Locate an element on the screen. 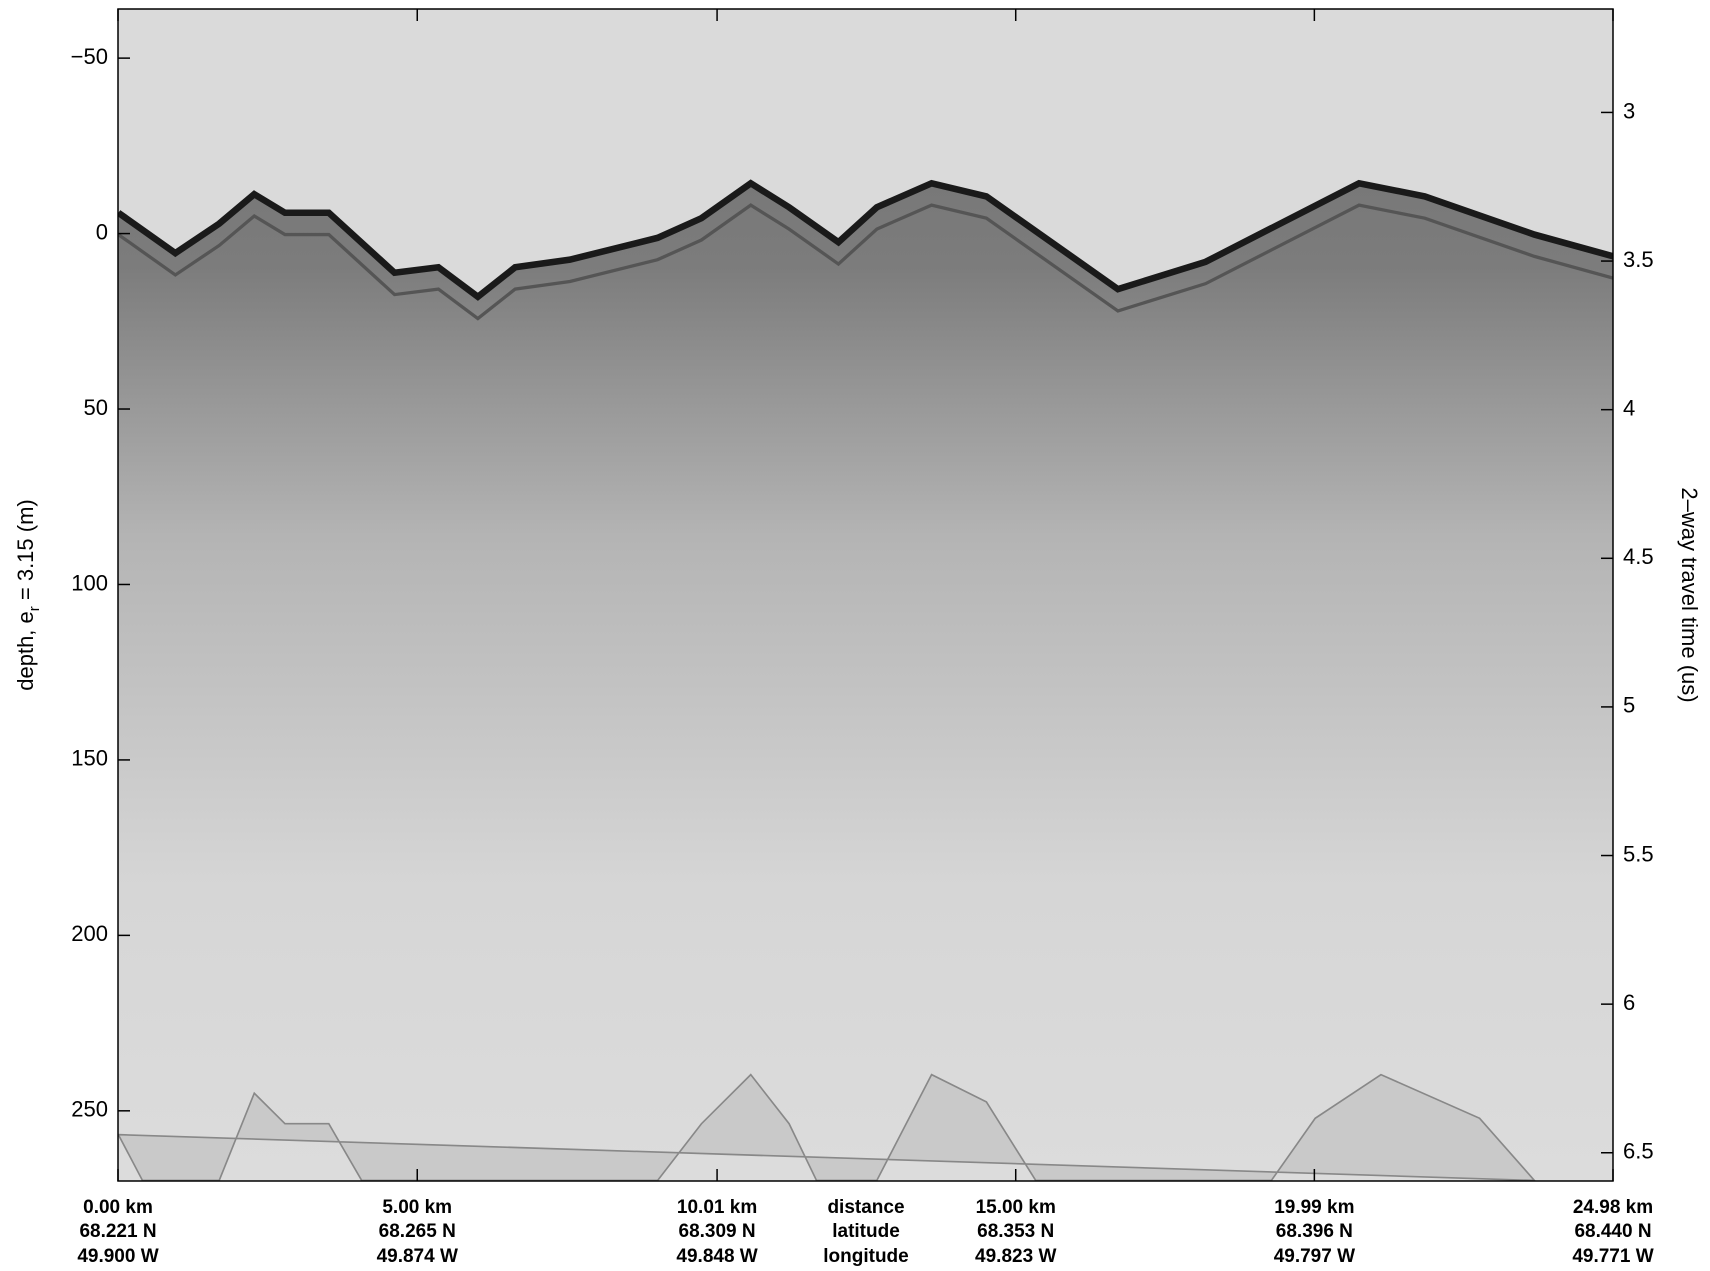  y-tick-label: 50 is located at coordinates (96, 407).